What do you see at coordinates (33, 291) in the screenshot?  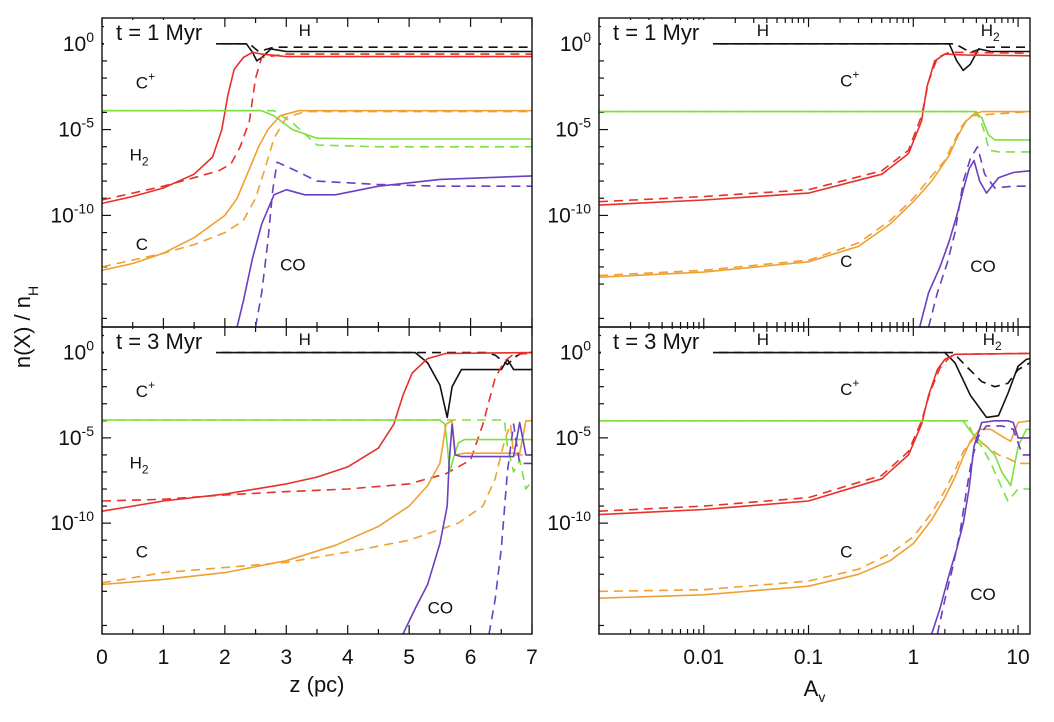 I see `y-axis-label-sub: H` at bounding box center [33, 291].